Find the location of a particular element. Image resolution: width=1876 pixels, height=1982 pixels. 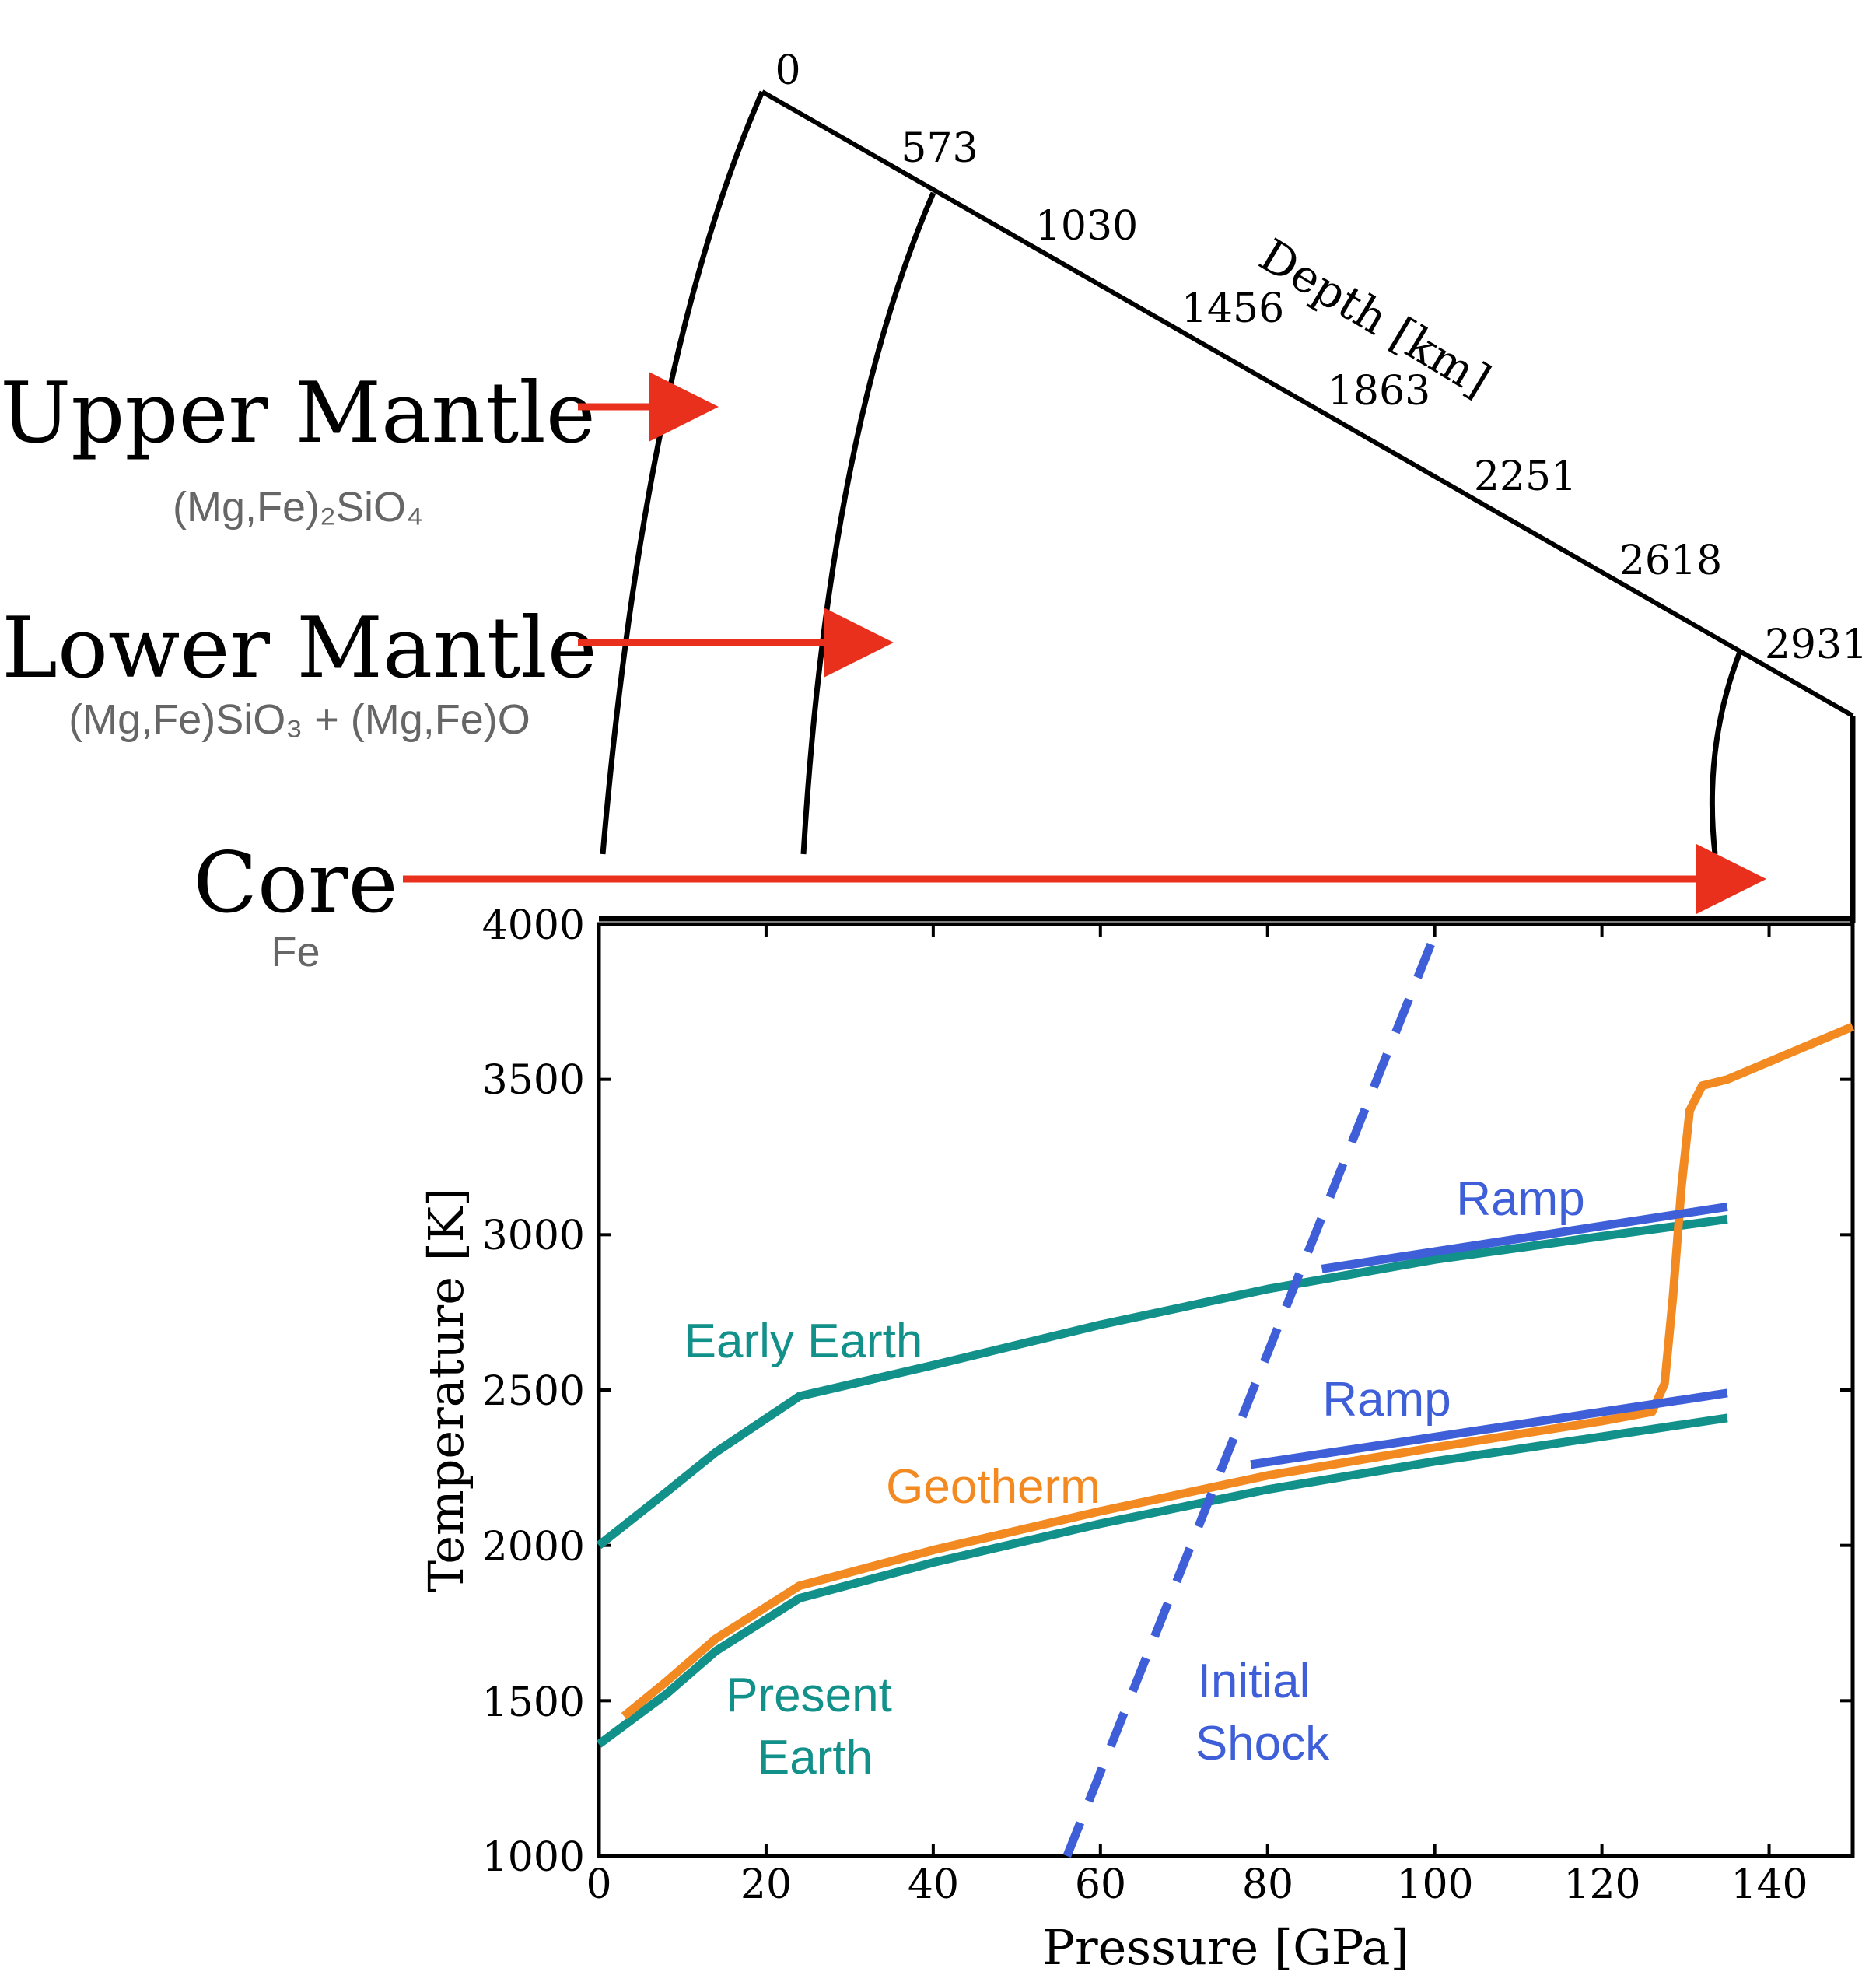

x-tick-label: 100 is located at coordinates (1434, 1885).